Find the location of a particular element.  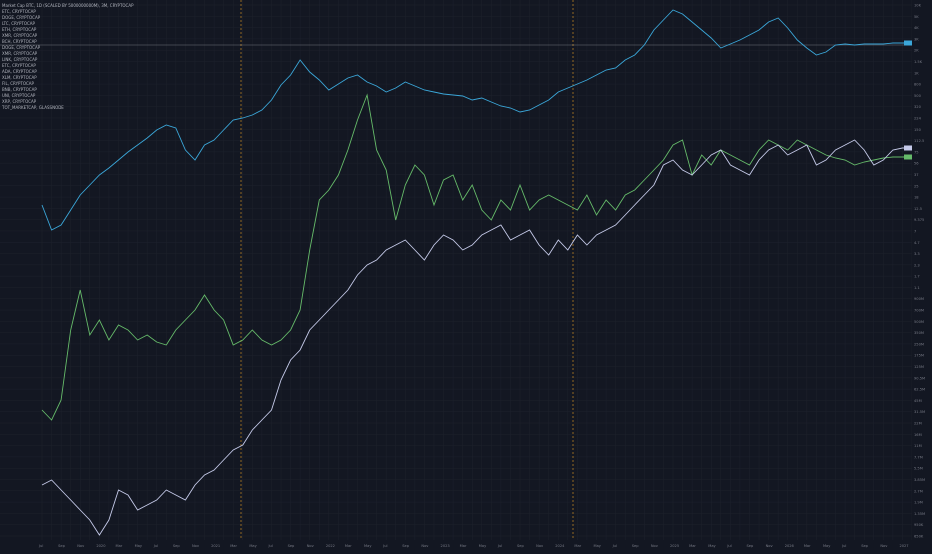

y-tick-label: 7.7M is located at coordinates (918, 457).